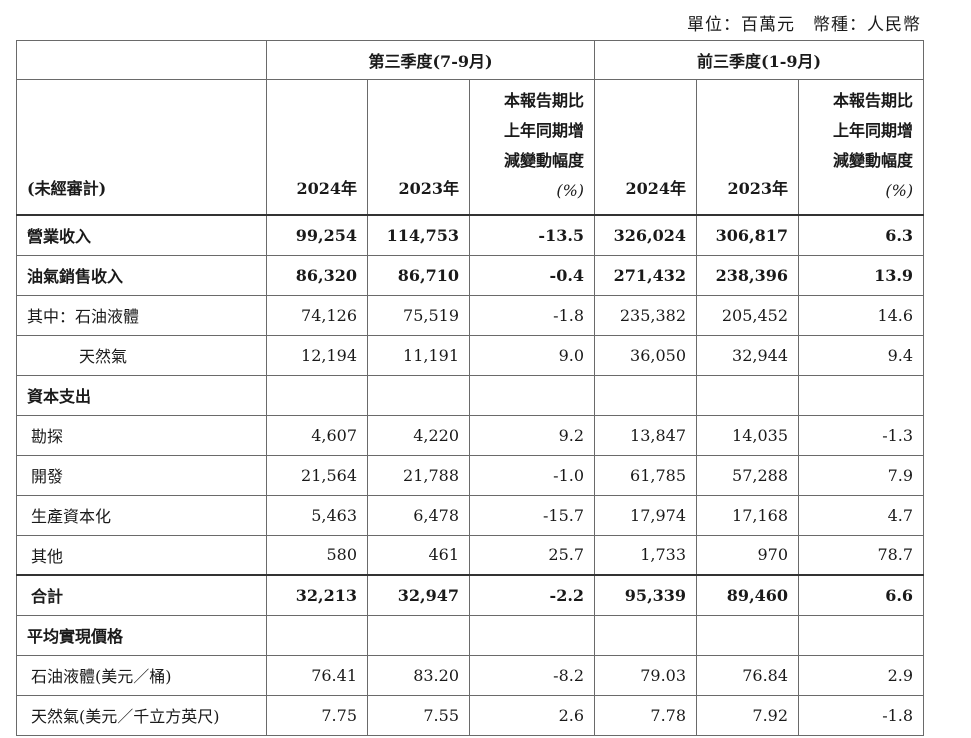 The image size is (971, 738). Describe the element at coordinates (430, 60) in the screenshot. I see `group-q3: 第三季度(7-9月)` at that location.